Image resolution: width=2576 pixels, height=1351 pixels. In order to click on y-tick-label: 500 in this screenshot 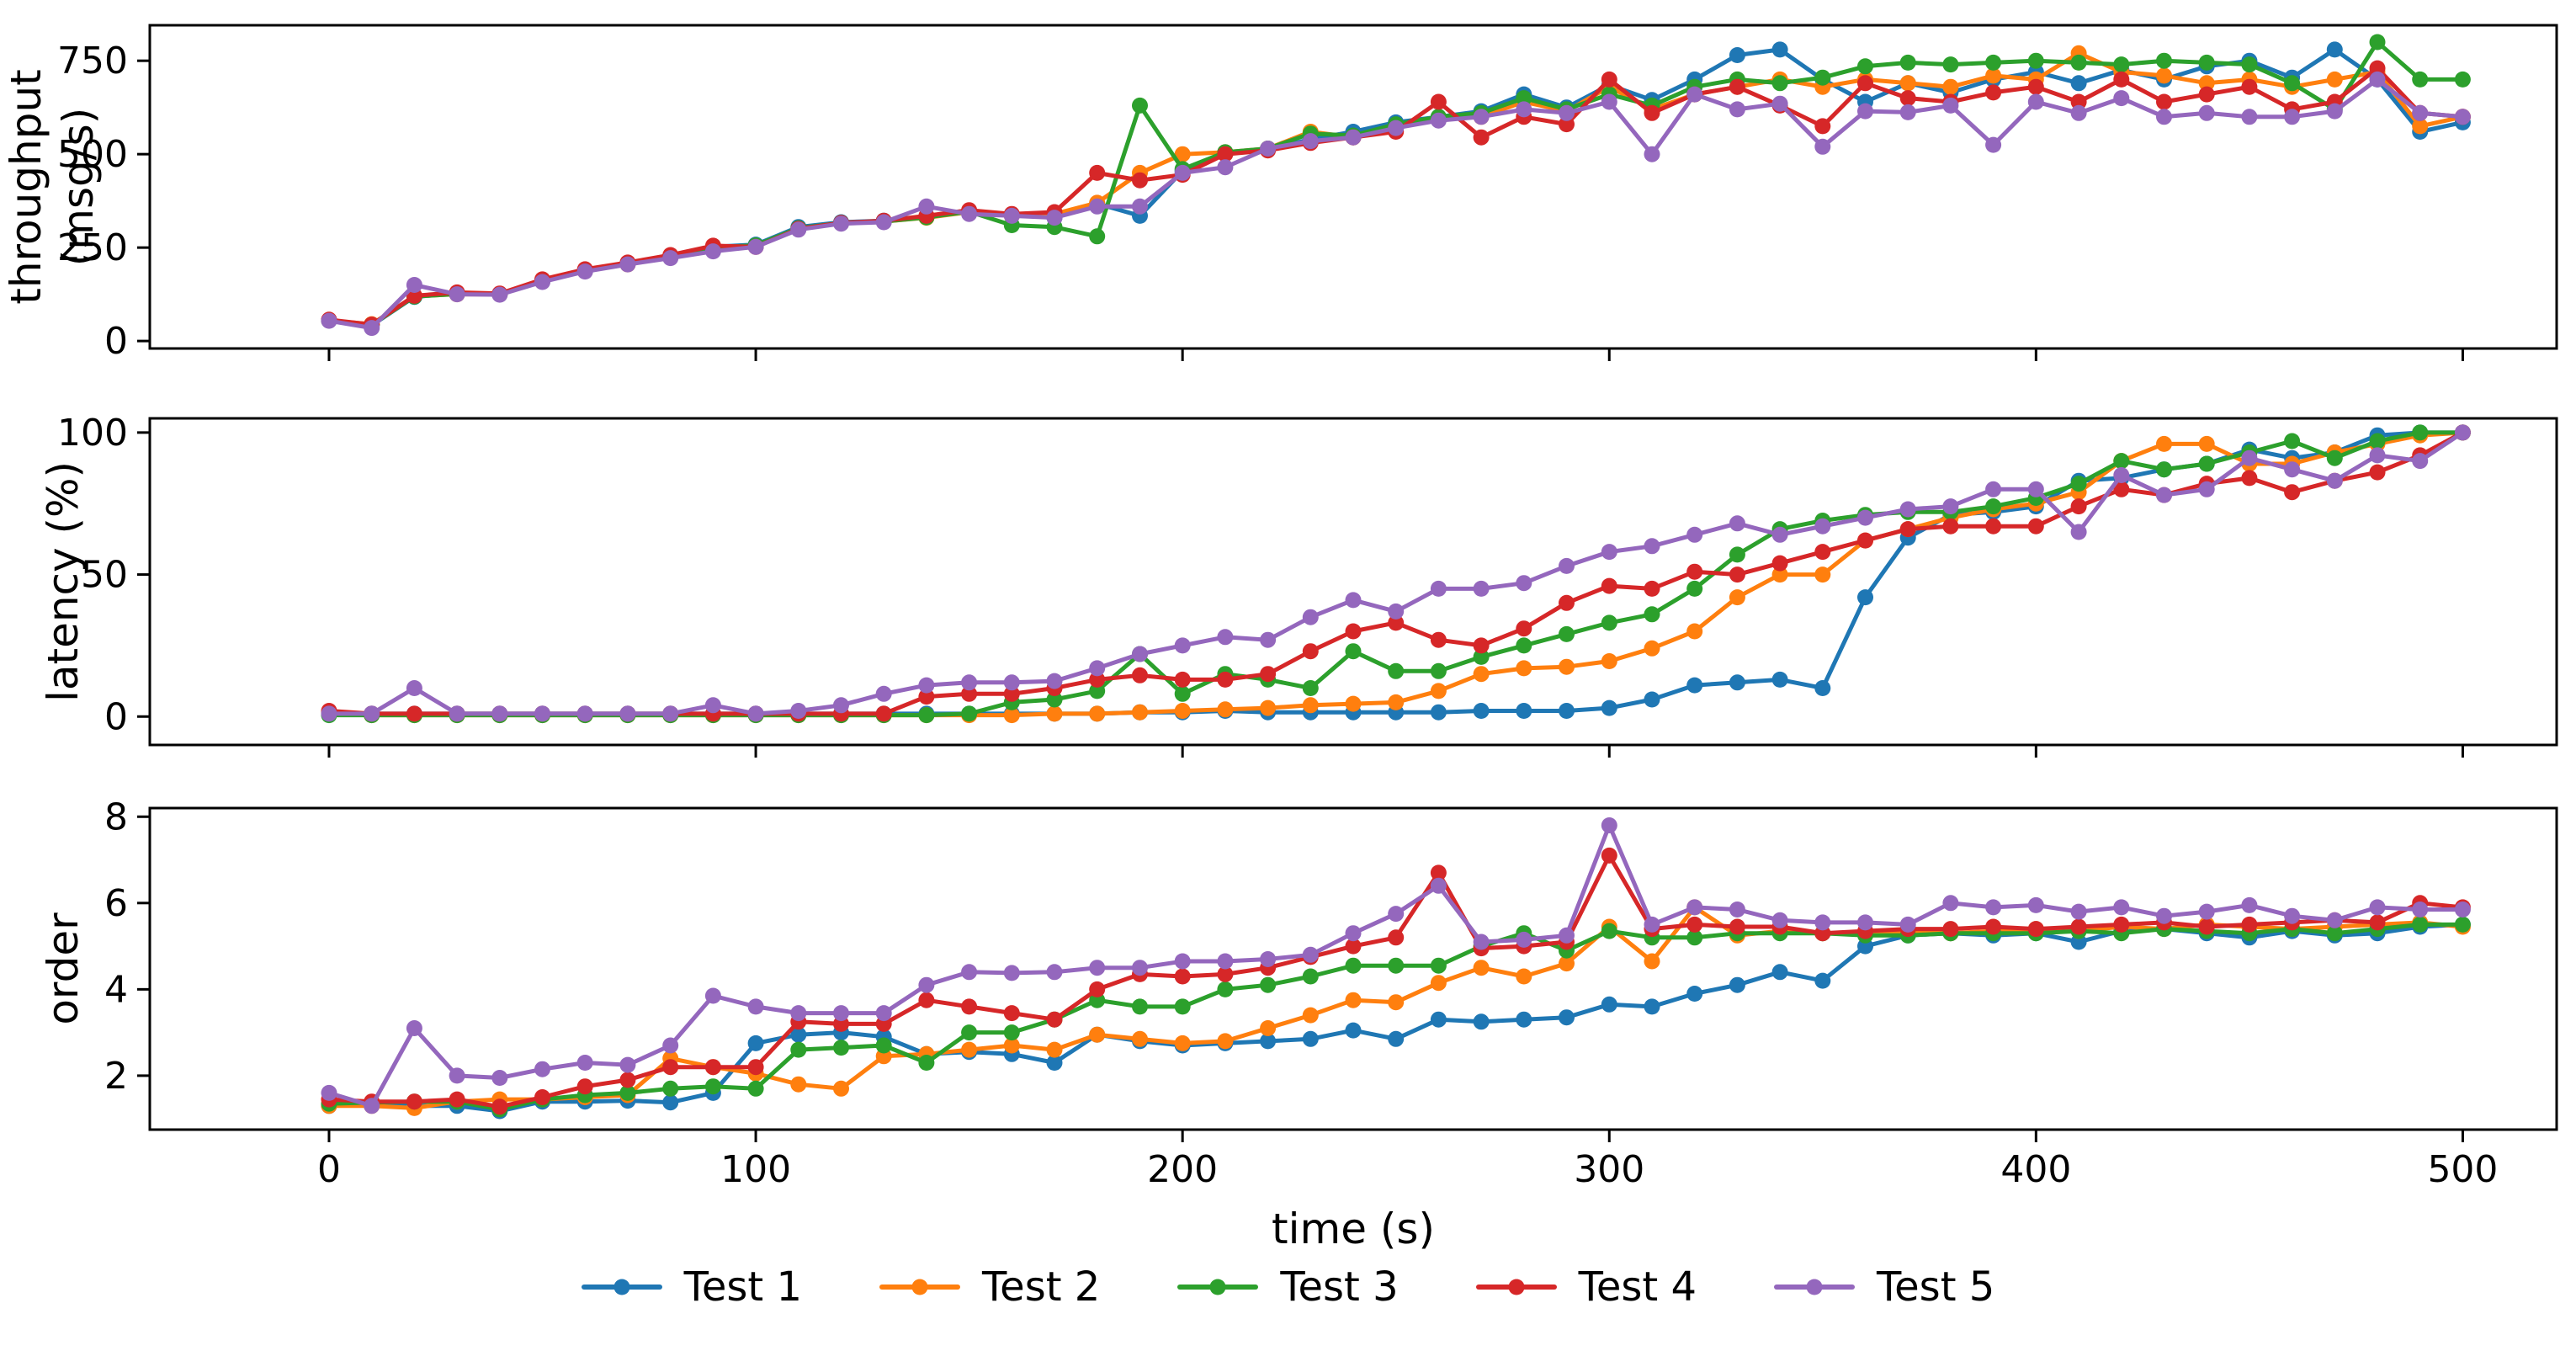, I will do `click(92, 154)`.